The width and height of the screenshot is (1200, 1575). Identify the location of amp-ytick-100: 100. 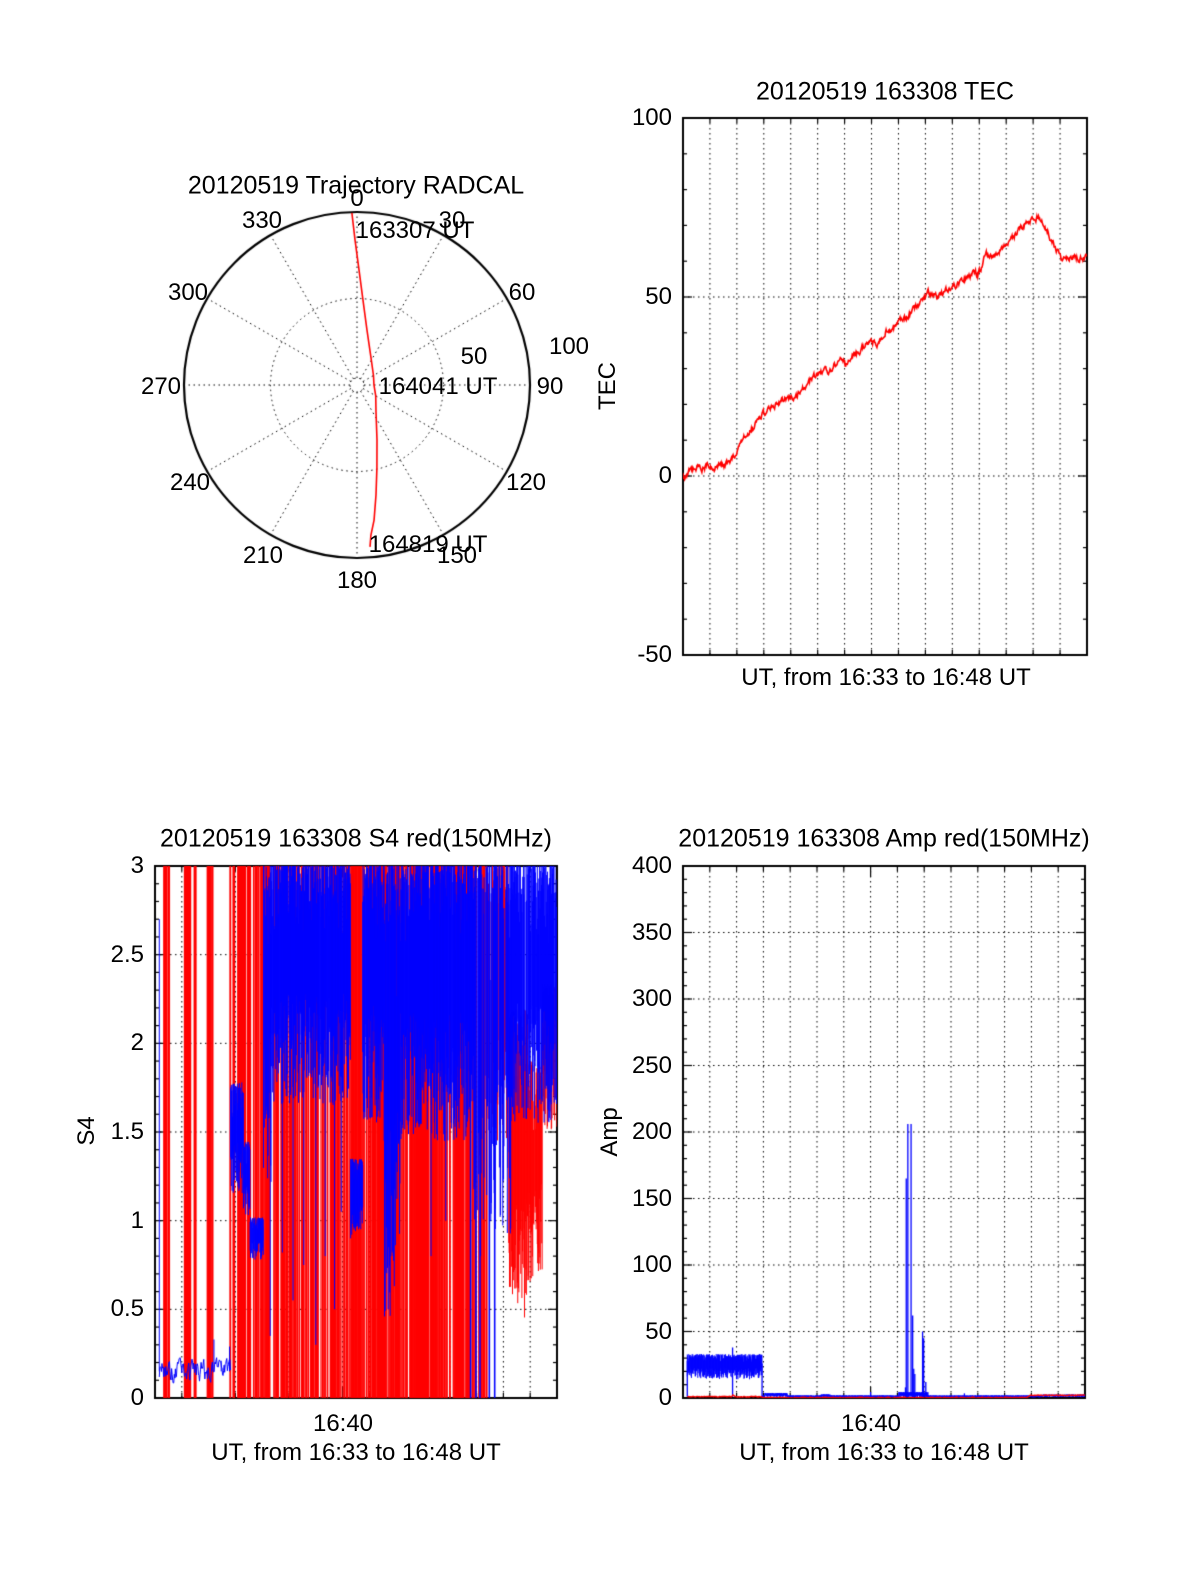
(651, 1264).